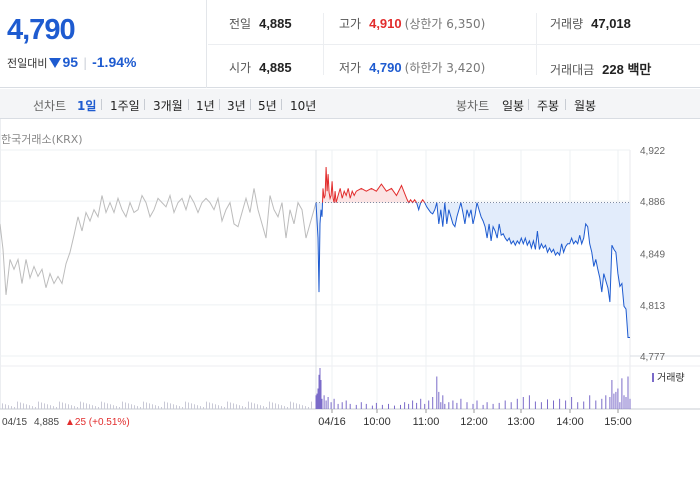 The height and width of the screenshot is (490, 700). I want to click on tab-1w: 1주일, so click(125, 106).